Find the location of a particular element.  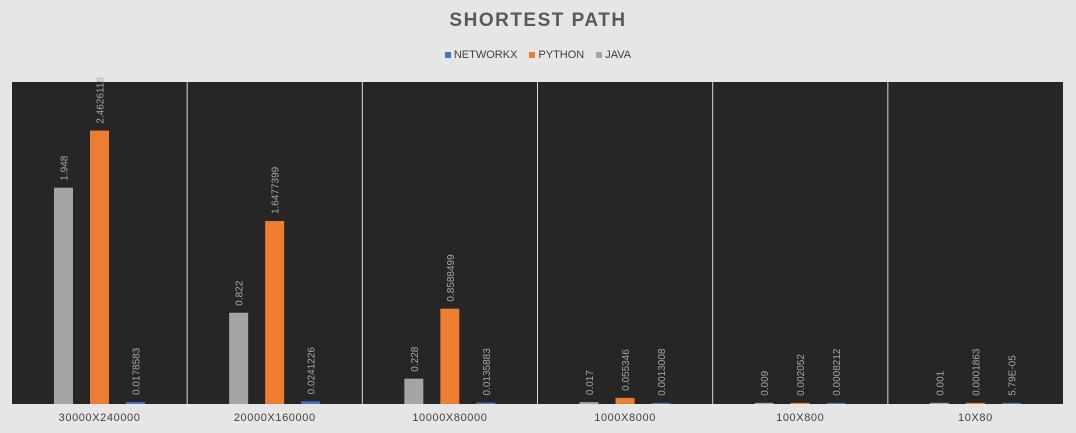

data-label: 0.017 is located at coordinates (590, 382).